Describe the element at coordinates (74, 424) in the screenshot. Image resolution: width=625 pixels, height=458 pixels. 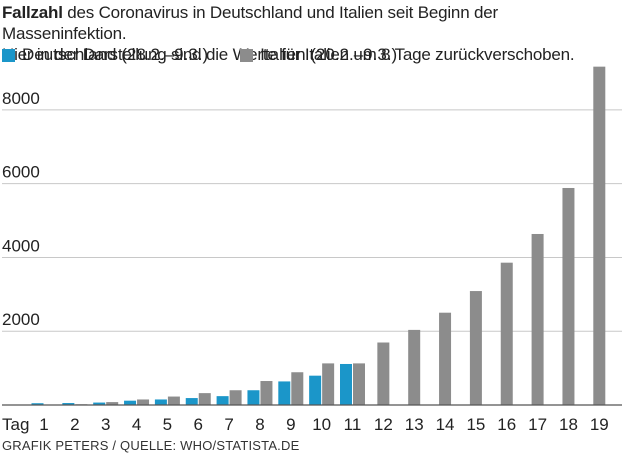
I see `x-tick-label: 2` at that location.